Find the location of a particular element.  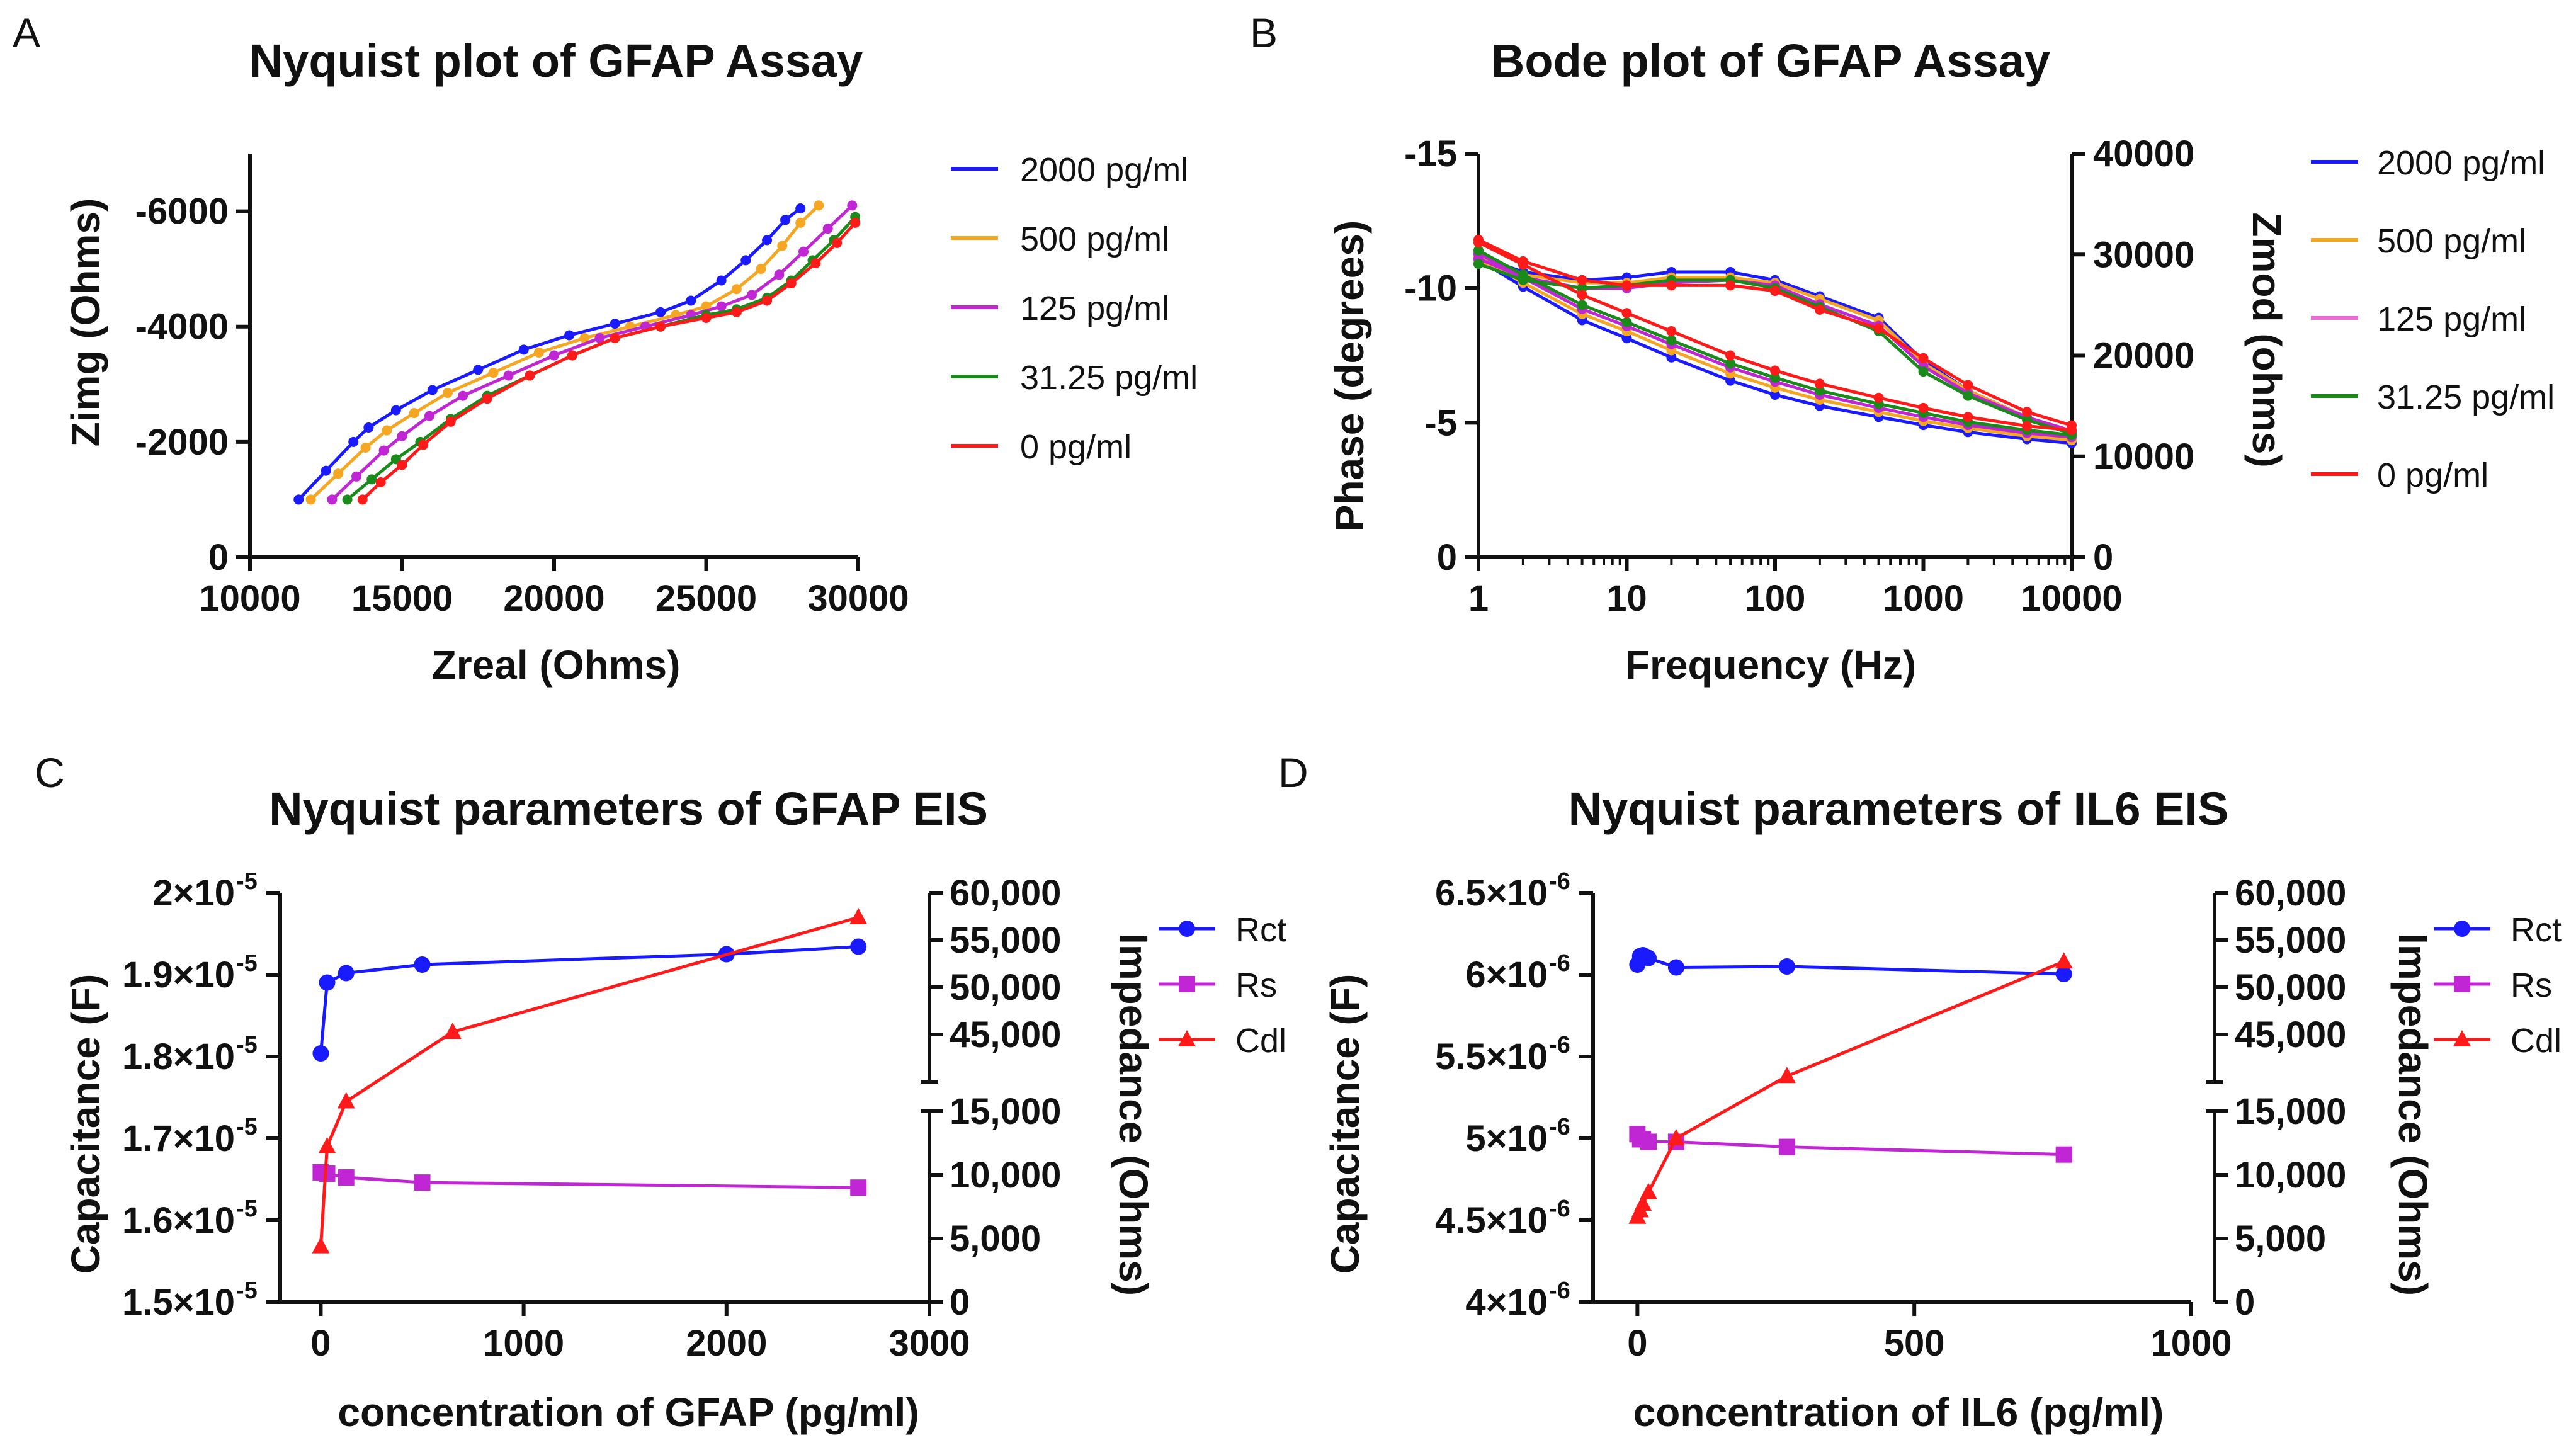

panel-c-y2tick-label: 10,000 is located at coordinates (1005, 1175).